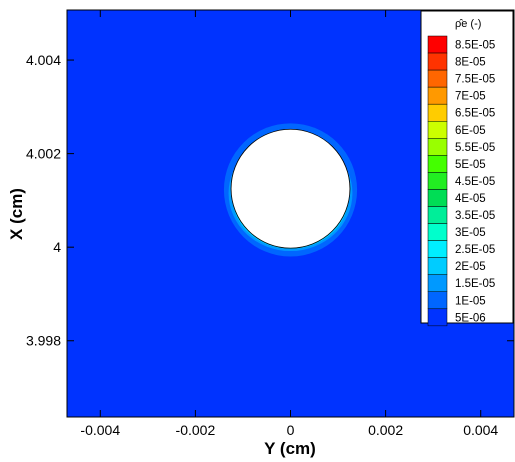 The image size is (515, 462). Describe the element at coordinates (470, 165) in the screenshot. I see `legend-label: 5E-05` at that location.